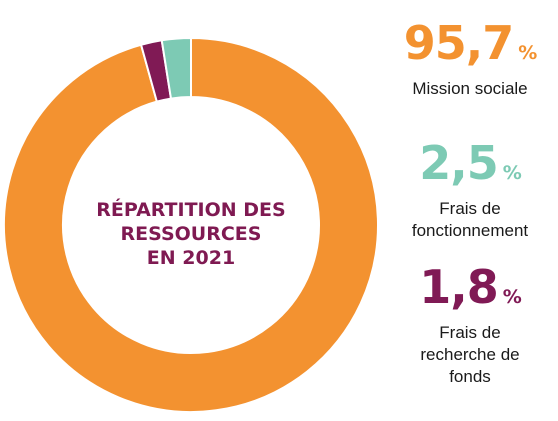 This screenshot has width=558, height=421. I want to click on chart-title-line-1: RÉPARTITION DES, so click(191, 210).